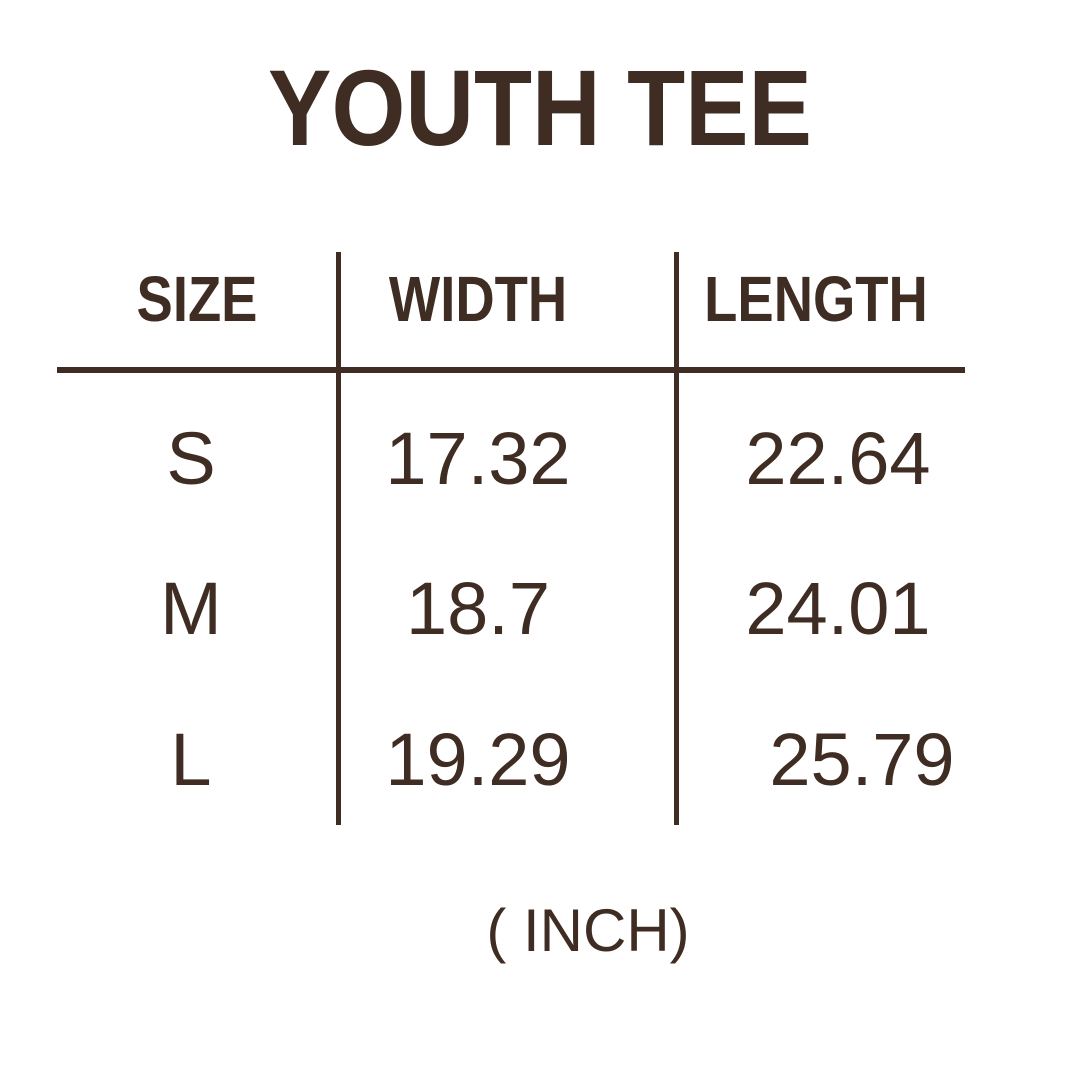 The height and width of the screenshot is (1080, 1080). What do you see at coordinates (478, 458) in the screenshot?
I see `table-cell-width-s: 17.32` at bounding box center [478, 458].